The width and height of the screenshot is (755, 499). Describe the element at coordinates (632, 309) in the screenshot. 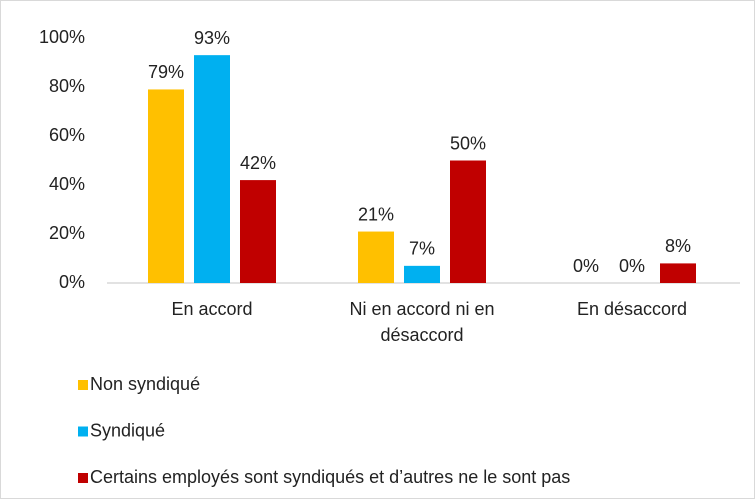

I see `x-tick-label: En désaccord` at that location.